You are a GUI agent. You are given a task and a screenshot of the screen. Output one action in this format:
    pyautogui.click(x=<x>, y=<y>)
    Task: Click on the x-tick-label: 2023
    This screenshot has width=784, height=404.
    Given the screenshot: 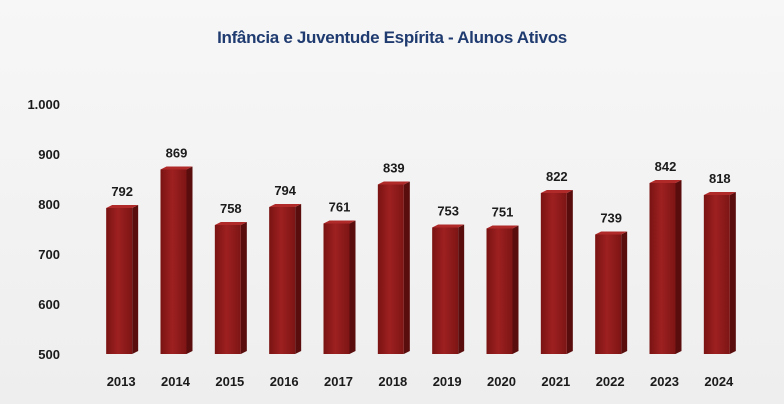 What is the action you would take?
    pyautogui.click(x=664, y=381)
    